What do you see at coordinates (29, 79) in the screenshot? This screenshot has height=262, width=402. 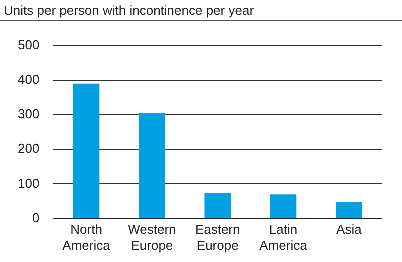 I see `y-tick-label: 400` at bounding box center [29, 79].